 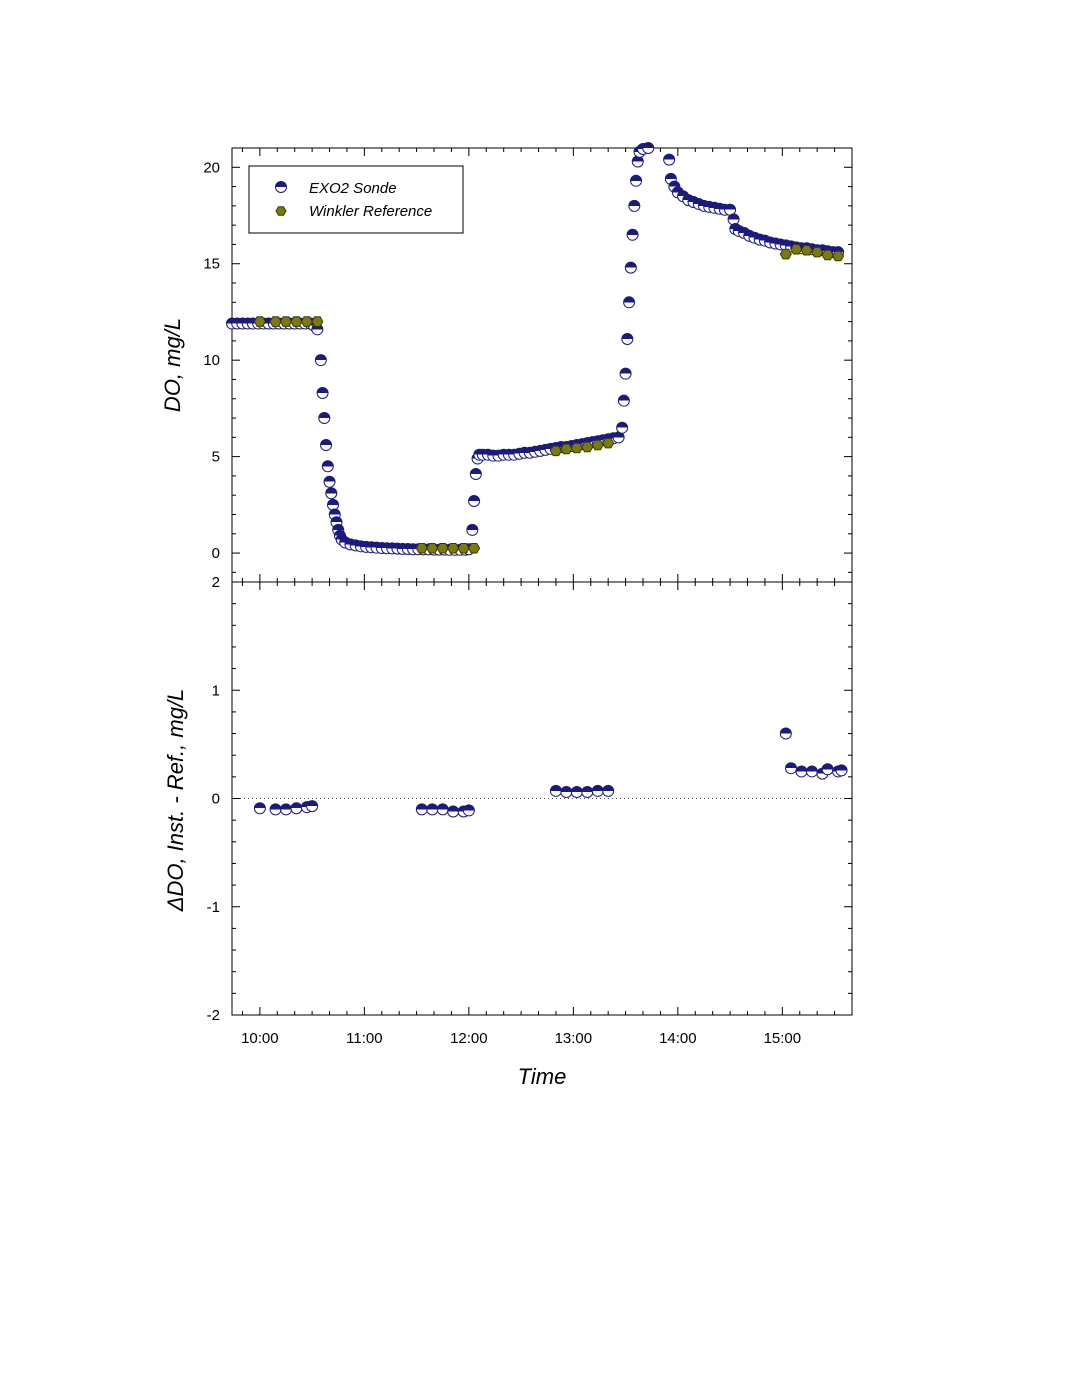 I want to click on bottom-y-axis-title: ΔDO, Inst. - Ref., mg/L, so click(x=175, y=801).